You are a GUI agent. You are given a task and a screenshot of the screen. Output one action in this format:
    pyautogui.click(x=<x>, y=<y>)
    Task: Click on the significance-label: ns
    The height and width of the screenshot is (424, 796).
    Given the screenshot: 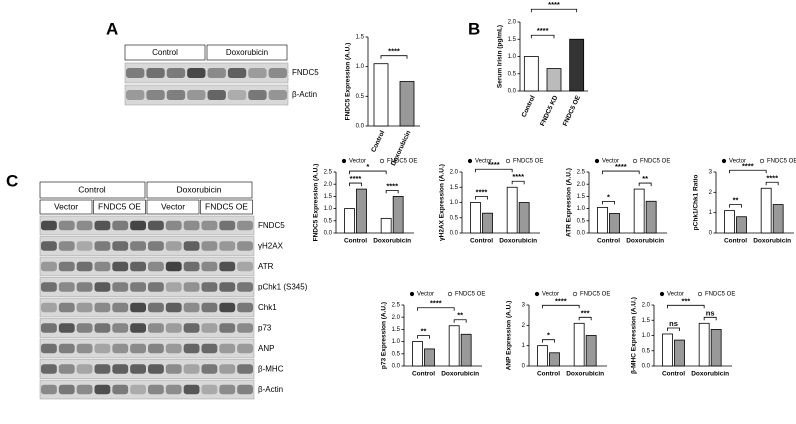 What is the action you would take?
    pyautogui.click(x=710, y=312)
    